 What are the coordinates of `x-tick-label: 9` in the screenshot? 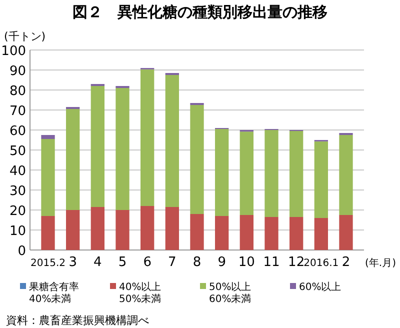 It's located at (222, 262).